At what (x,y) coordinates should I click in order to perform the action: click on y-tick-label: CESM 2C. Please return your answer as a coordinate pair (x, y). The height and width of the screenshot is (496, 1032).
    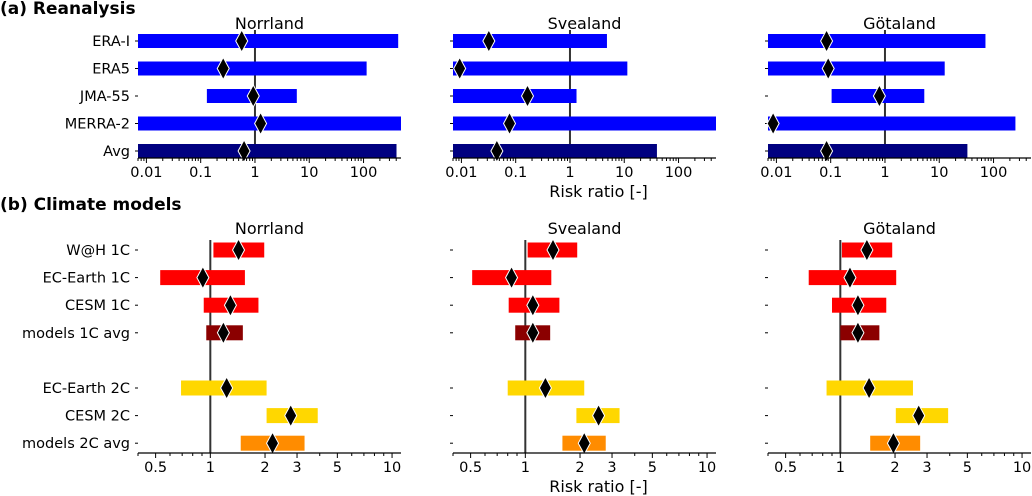
    Looking at the image, I should click on (97, 417).